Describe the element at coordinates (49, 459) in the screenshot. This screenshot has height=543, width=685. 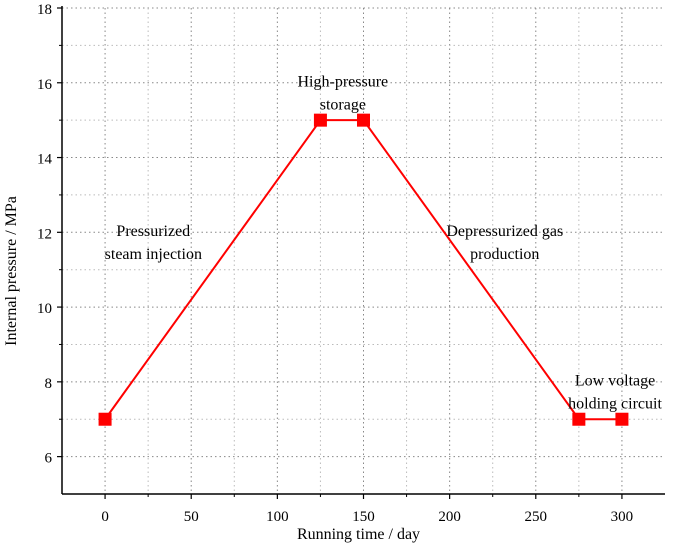
I see `y-tick-label: 6` at that location.